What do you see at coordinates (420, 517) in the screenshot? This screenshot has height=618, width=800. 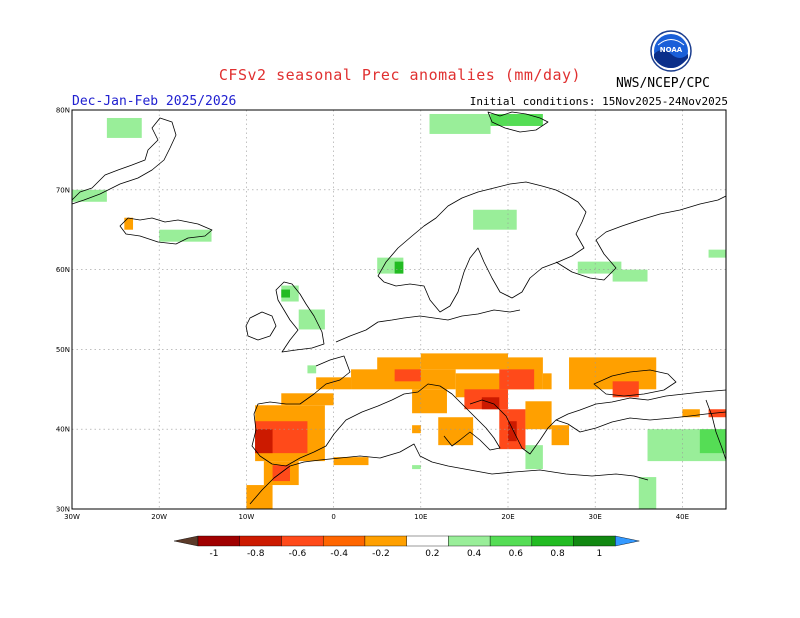 I see `lon-tick-label: 10E` at bounding box center [420, 517].